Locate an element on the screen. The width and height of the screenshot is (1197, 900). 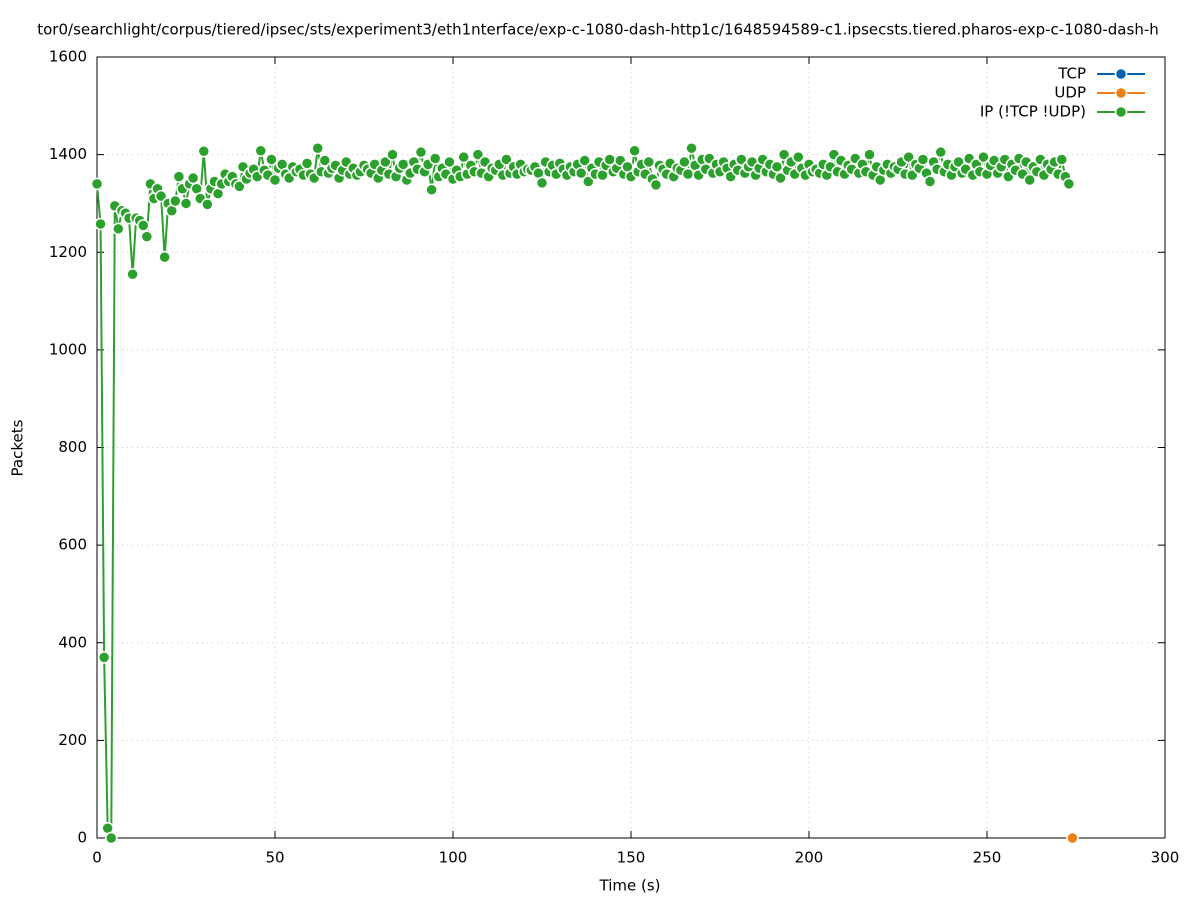
legend-label: TCP is located at coordinates (1071, 74).